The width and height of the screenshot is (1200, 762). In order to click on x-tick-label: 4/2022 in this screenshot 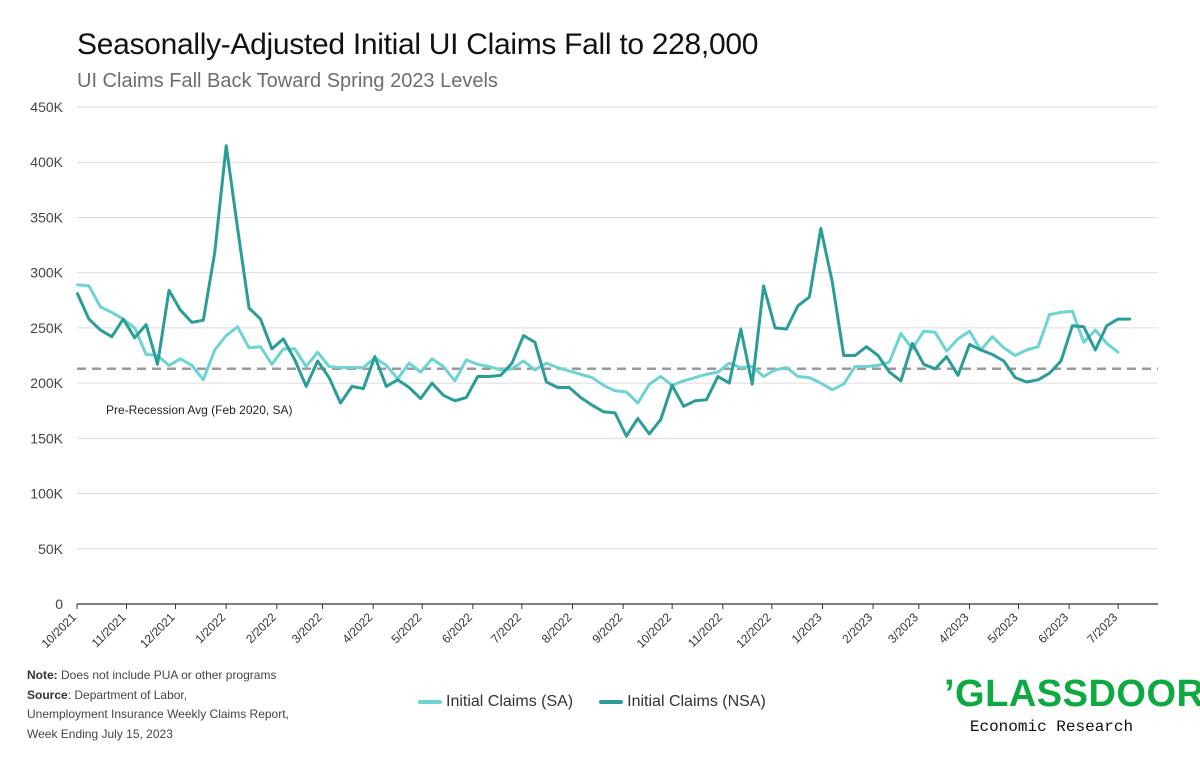, I will do `click(357, 628)`.